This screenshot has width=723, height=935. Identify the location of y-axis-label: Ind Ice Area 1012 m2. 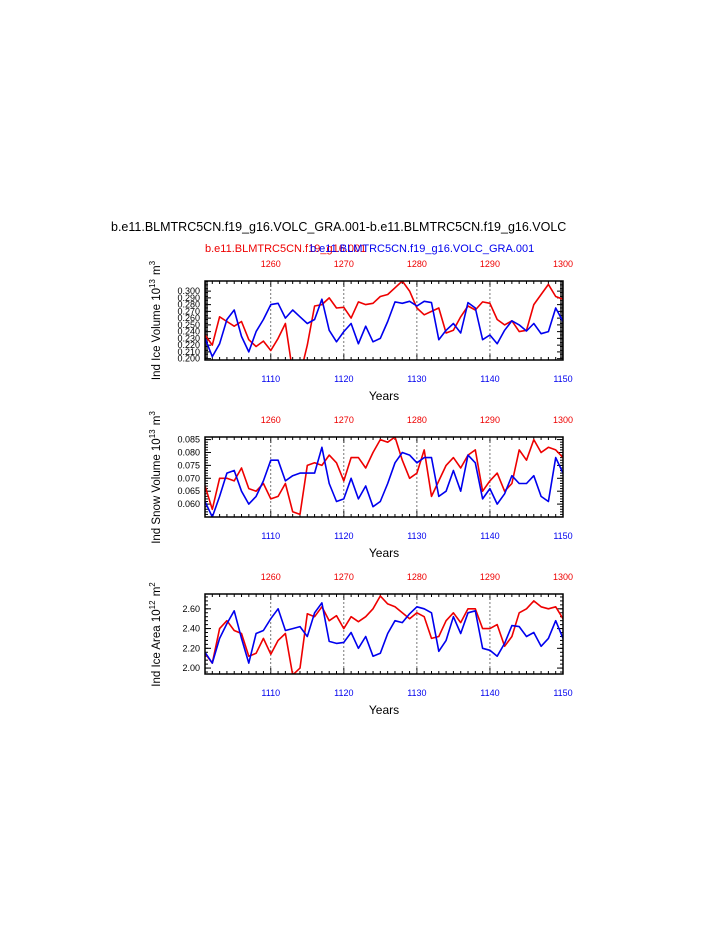
(155, 633).